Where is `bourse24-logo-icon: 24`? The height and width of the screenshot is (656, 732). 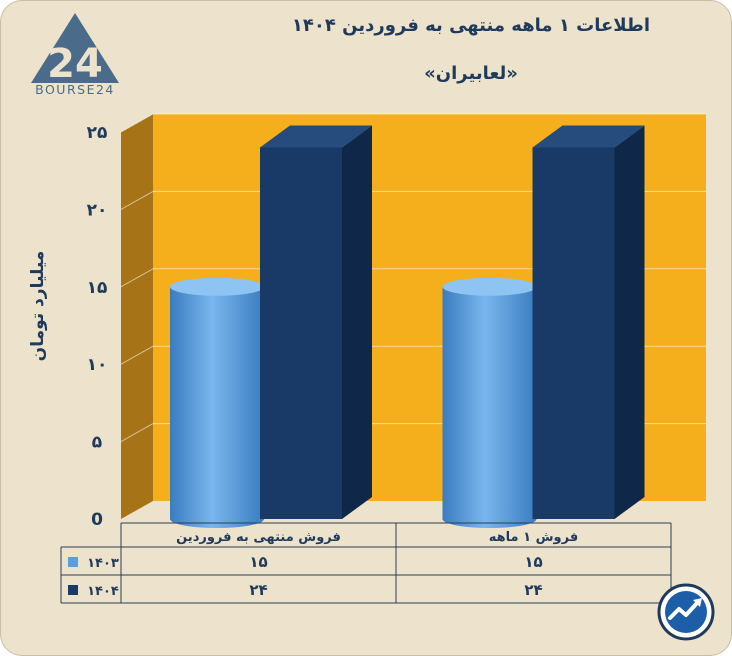
bourse24-logo-icon: 24 is located at coordinates (75, 50).